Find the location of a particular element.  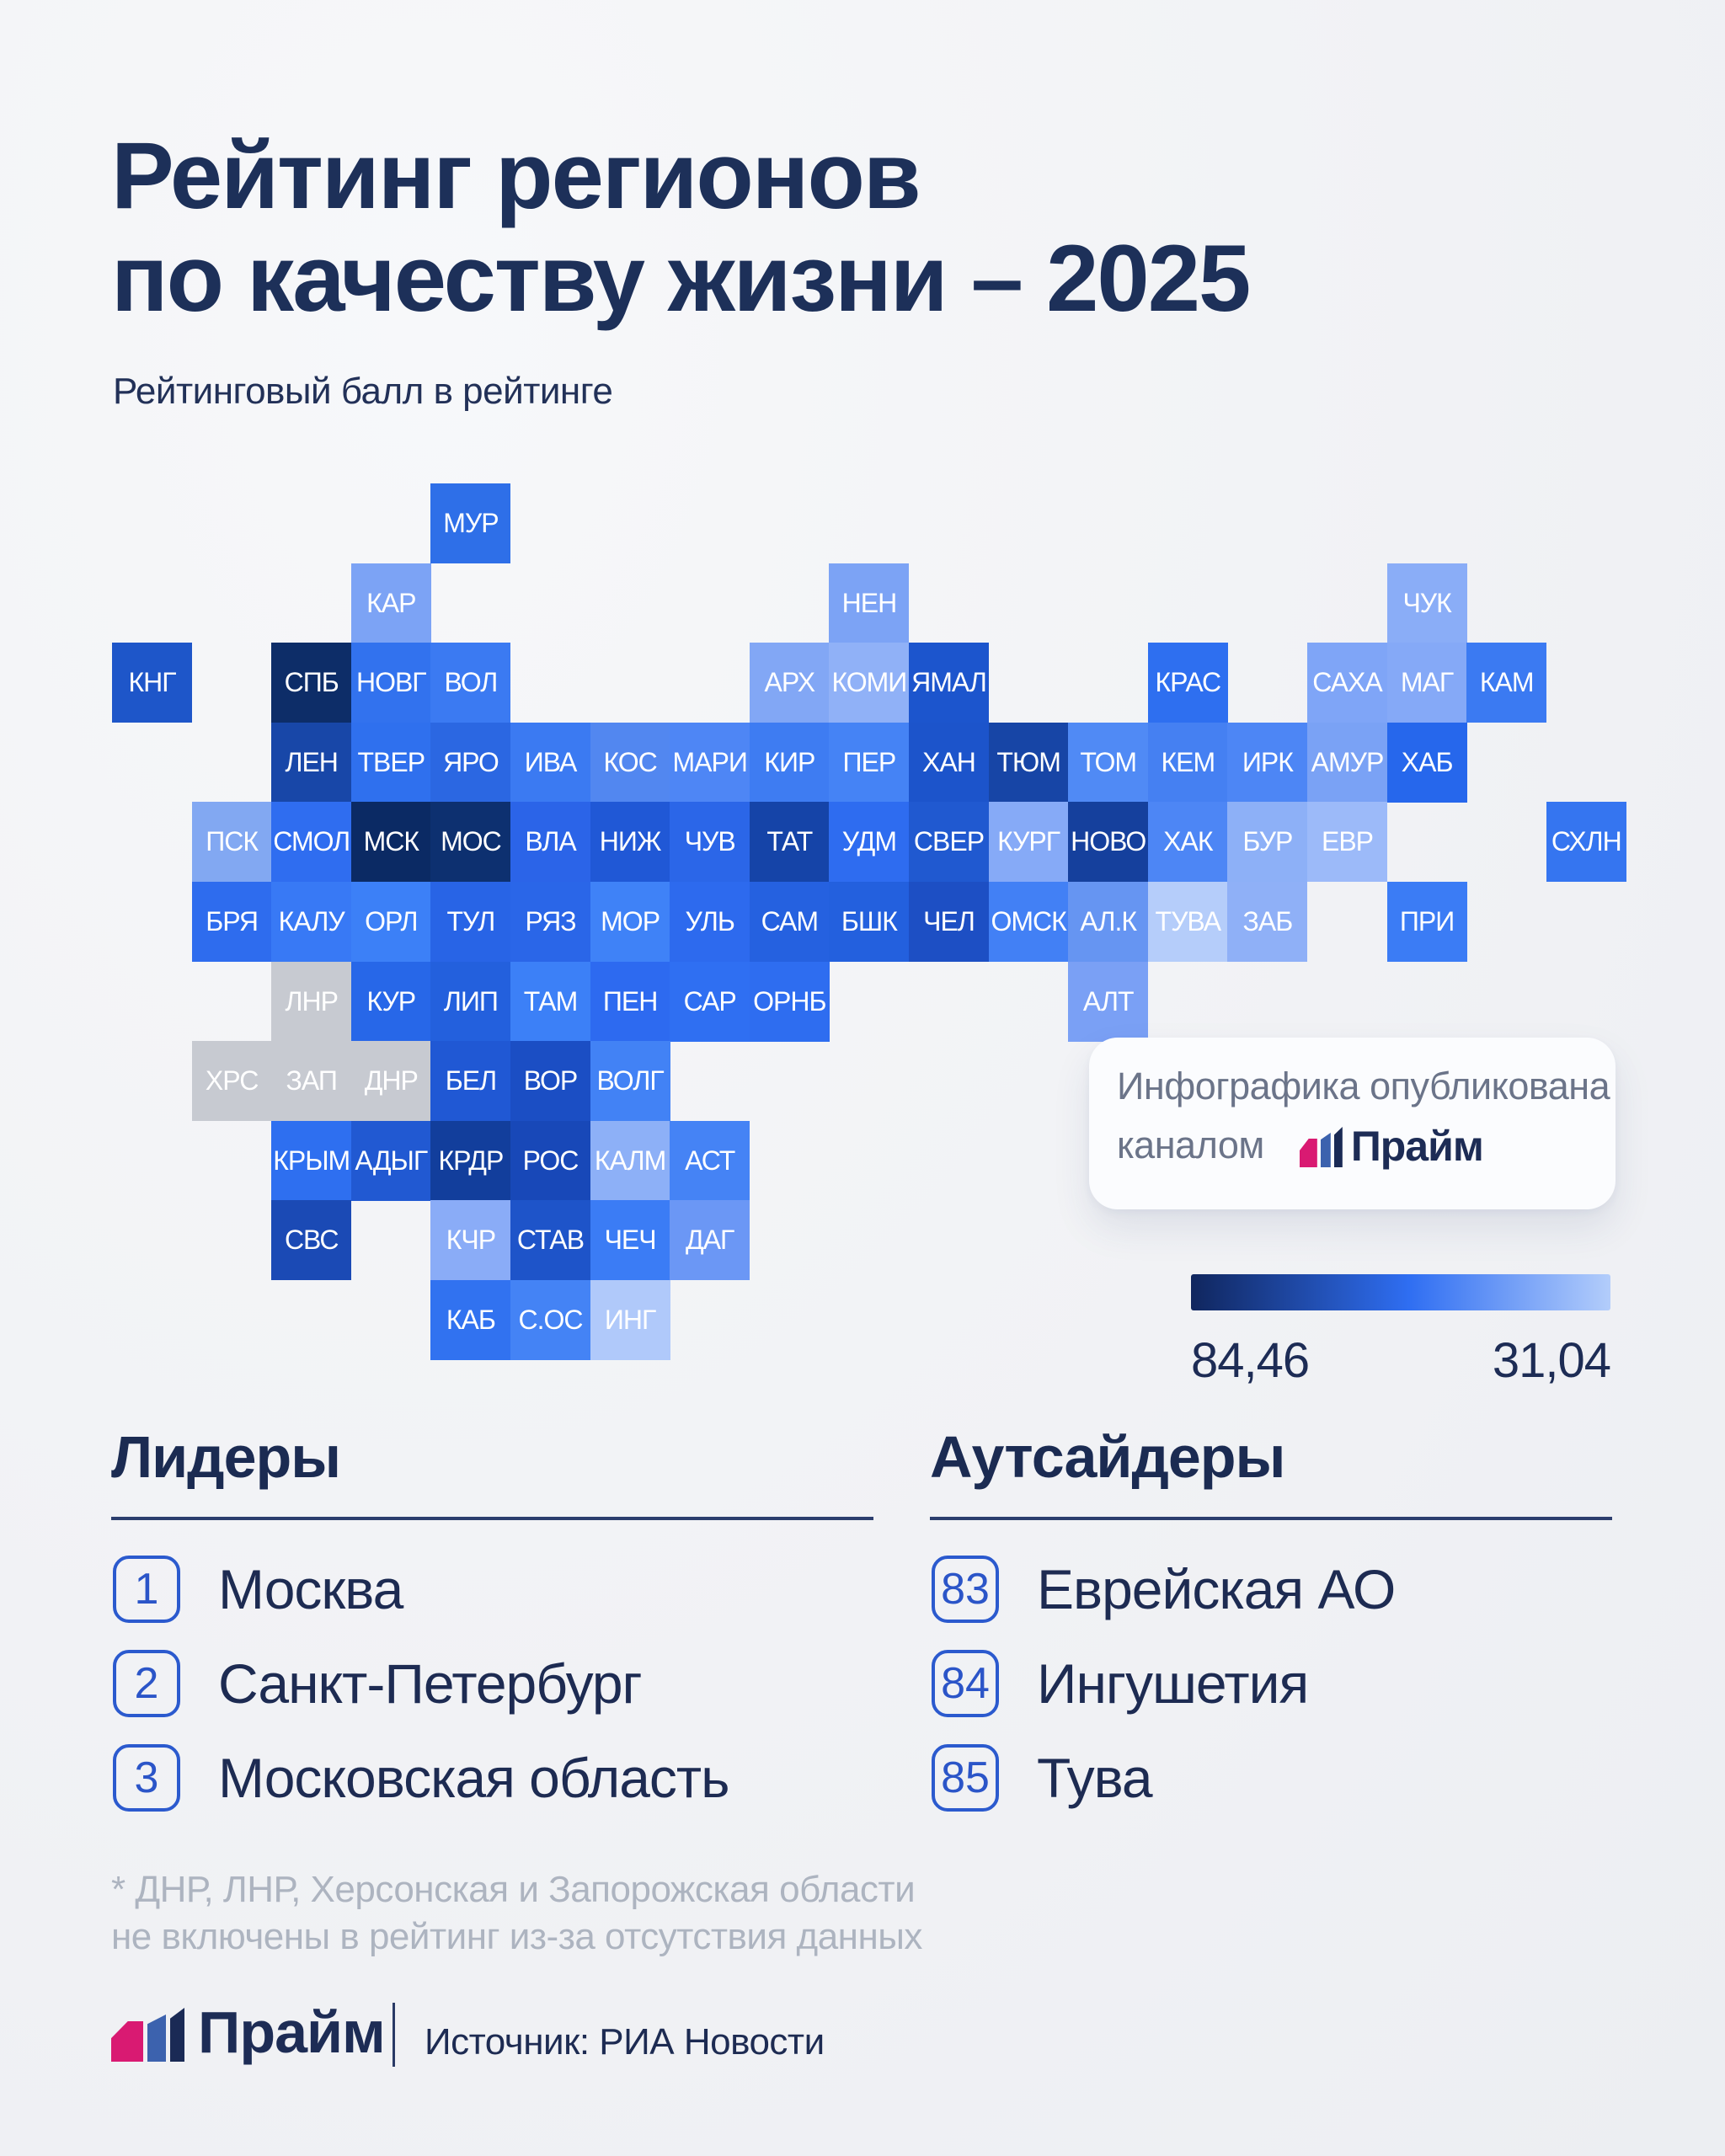

map-tile-ДНР: ДНР is located at coordinates (390, 1081).